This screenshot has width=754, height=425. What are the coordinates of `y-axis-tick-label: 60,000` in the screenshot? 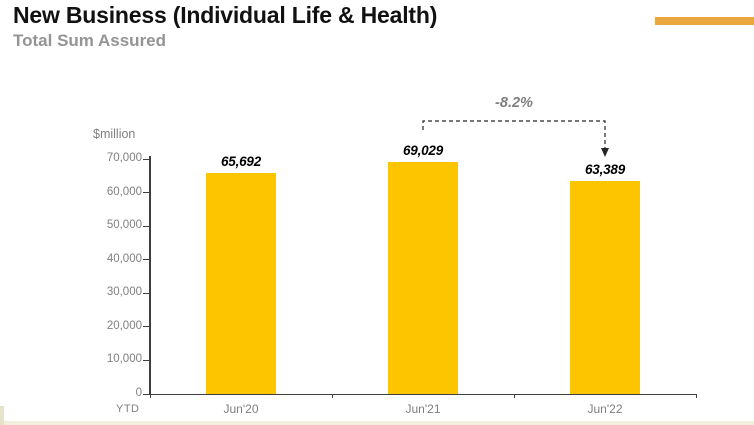 It's located at (124, 191).